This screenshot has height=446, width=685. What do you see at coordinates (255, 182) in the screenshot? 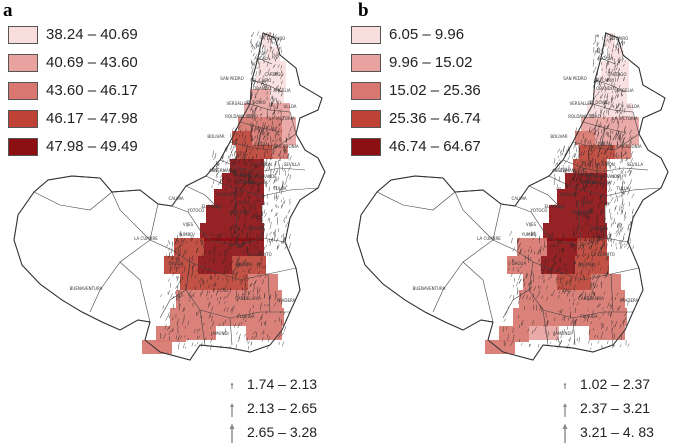
I see `municipality-label: ANDALUCIA` at bounding box center [255, 182].